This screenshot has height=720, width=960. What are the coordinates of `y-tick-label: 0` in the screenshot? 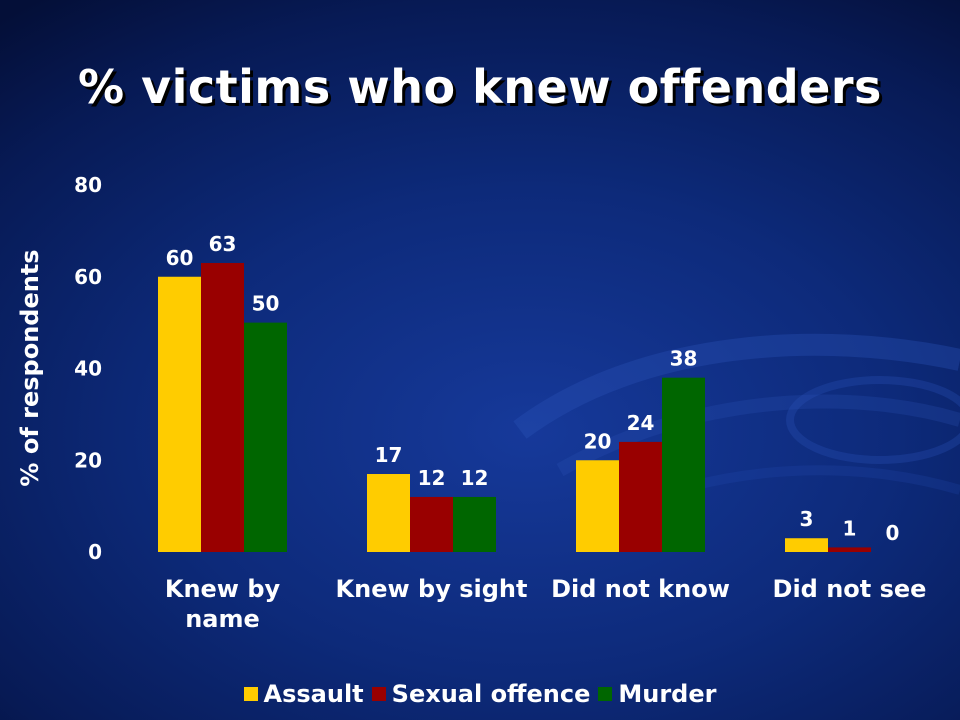 It's located at (95, 552).